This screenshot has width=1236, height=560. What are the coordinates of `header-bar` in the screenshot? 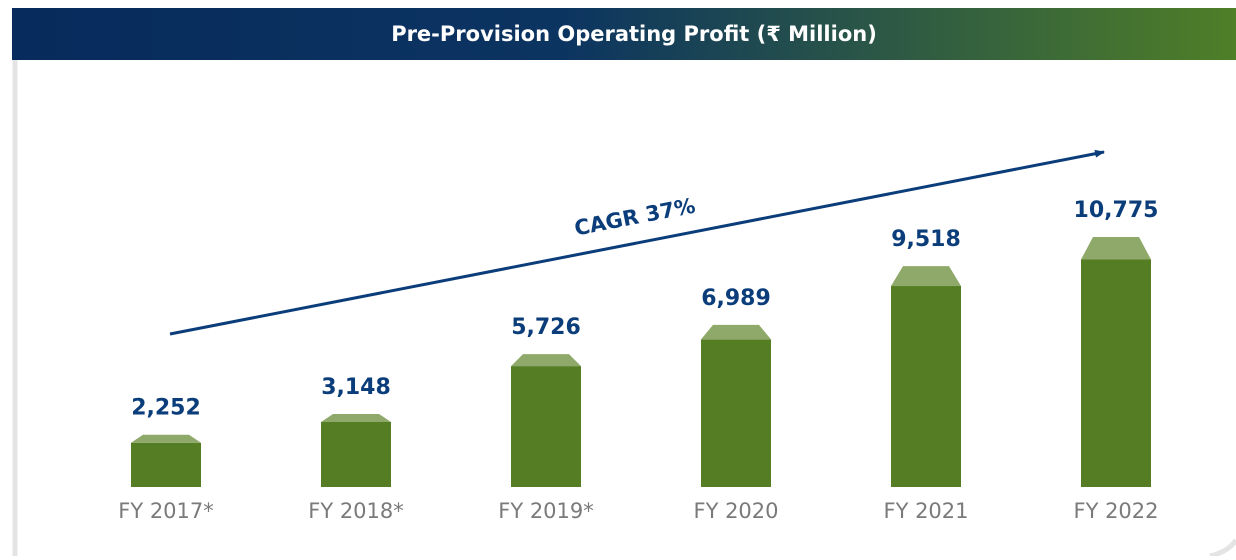 It's located at (624, 34).